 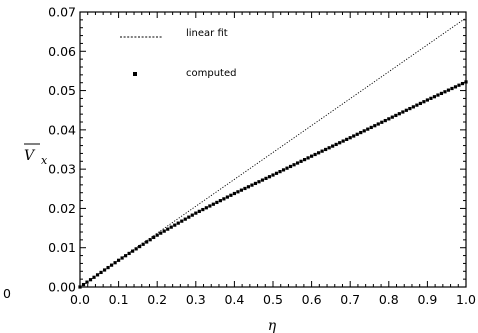 What do you see at coordinates (62, 287) in the screenshot?
I see `y-tick-label: 0.00` at bounding box center [62, 287].